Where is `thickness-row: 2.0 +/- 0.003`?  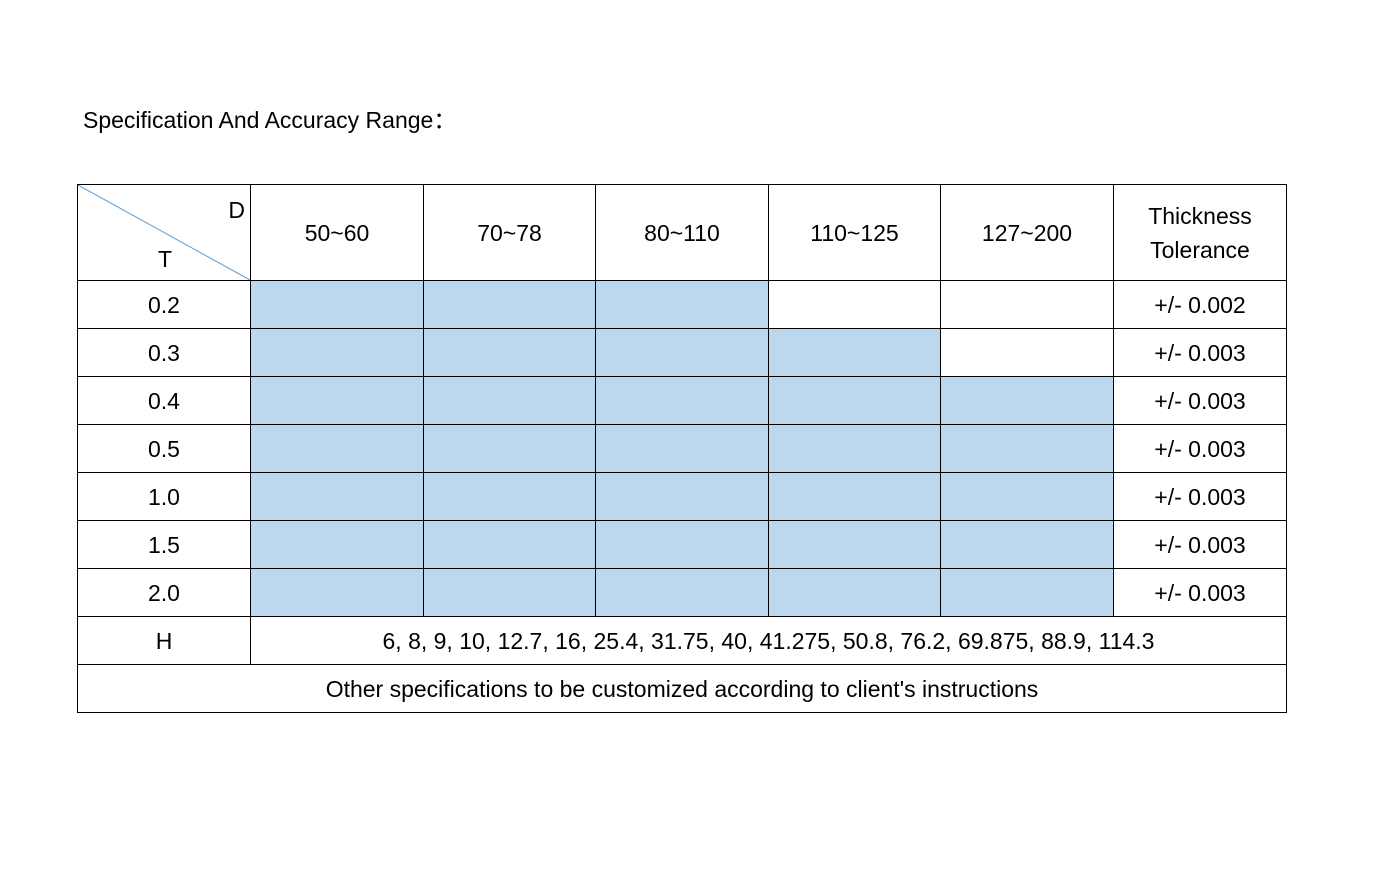 thickness-row: 2.0 +/- 0.003 is located at coordinates (682, 592).